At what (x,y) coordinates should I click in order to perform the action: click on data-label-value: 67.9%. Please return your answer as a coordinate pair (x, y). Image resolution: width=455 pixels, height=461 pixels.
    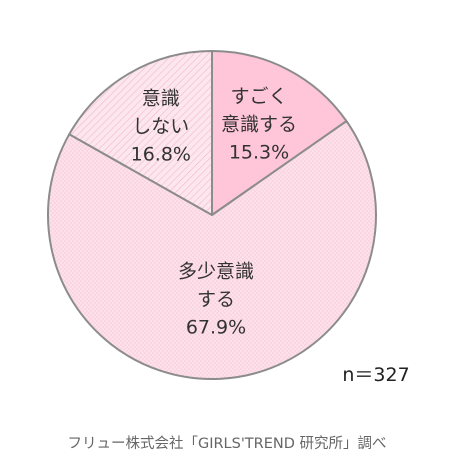
    Looking at the image, I should click on (216, 328).